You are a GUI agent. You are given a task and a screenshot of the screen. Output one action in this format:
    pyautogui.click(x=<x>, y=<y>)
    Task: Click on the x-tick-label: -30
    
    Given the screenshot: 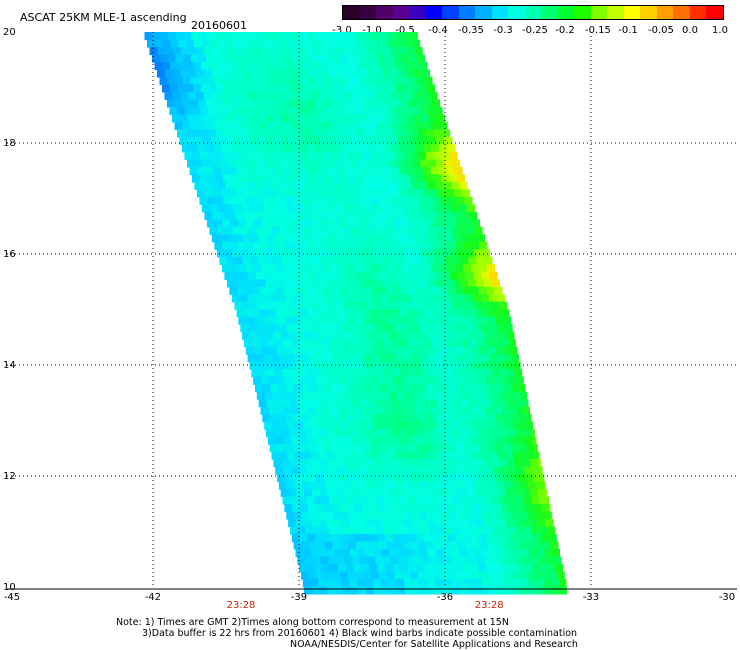 What is the action you would take?
    pyautogui.click(x=727, y=597)
    